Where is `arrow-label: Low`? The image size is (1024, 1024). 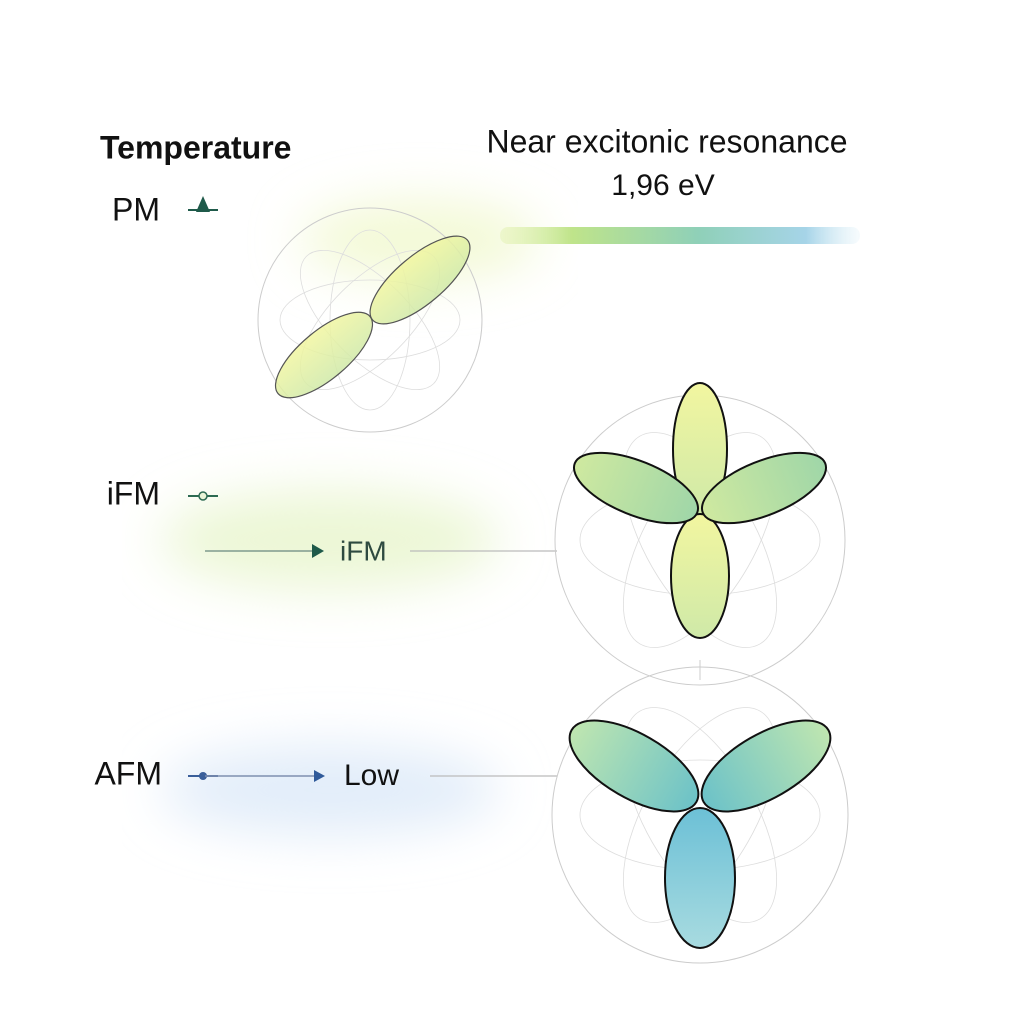 arrow-label: Low is located at coordinates (371, 775).